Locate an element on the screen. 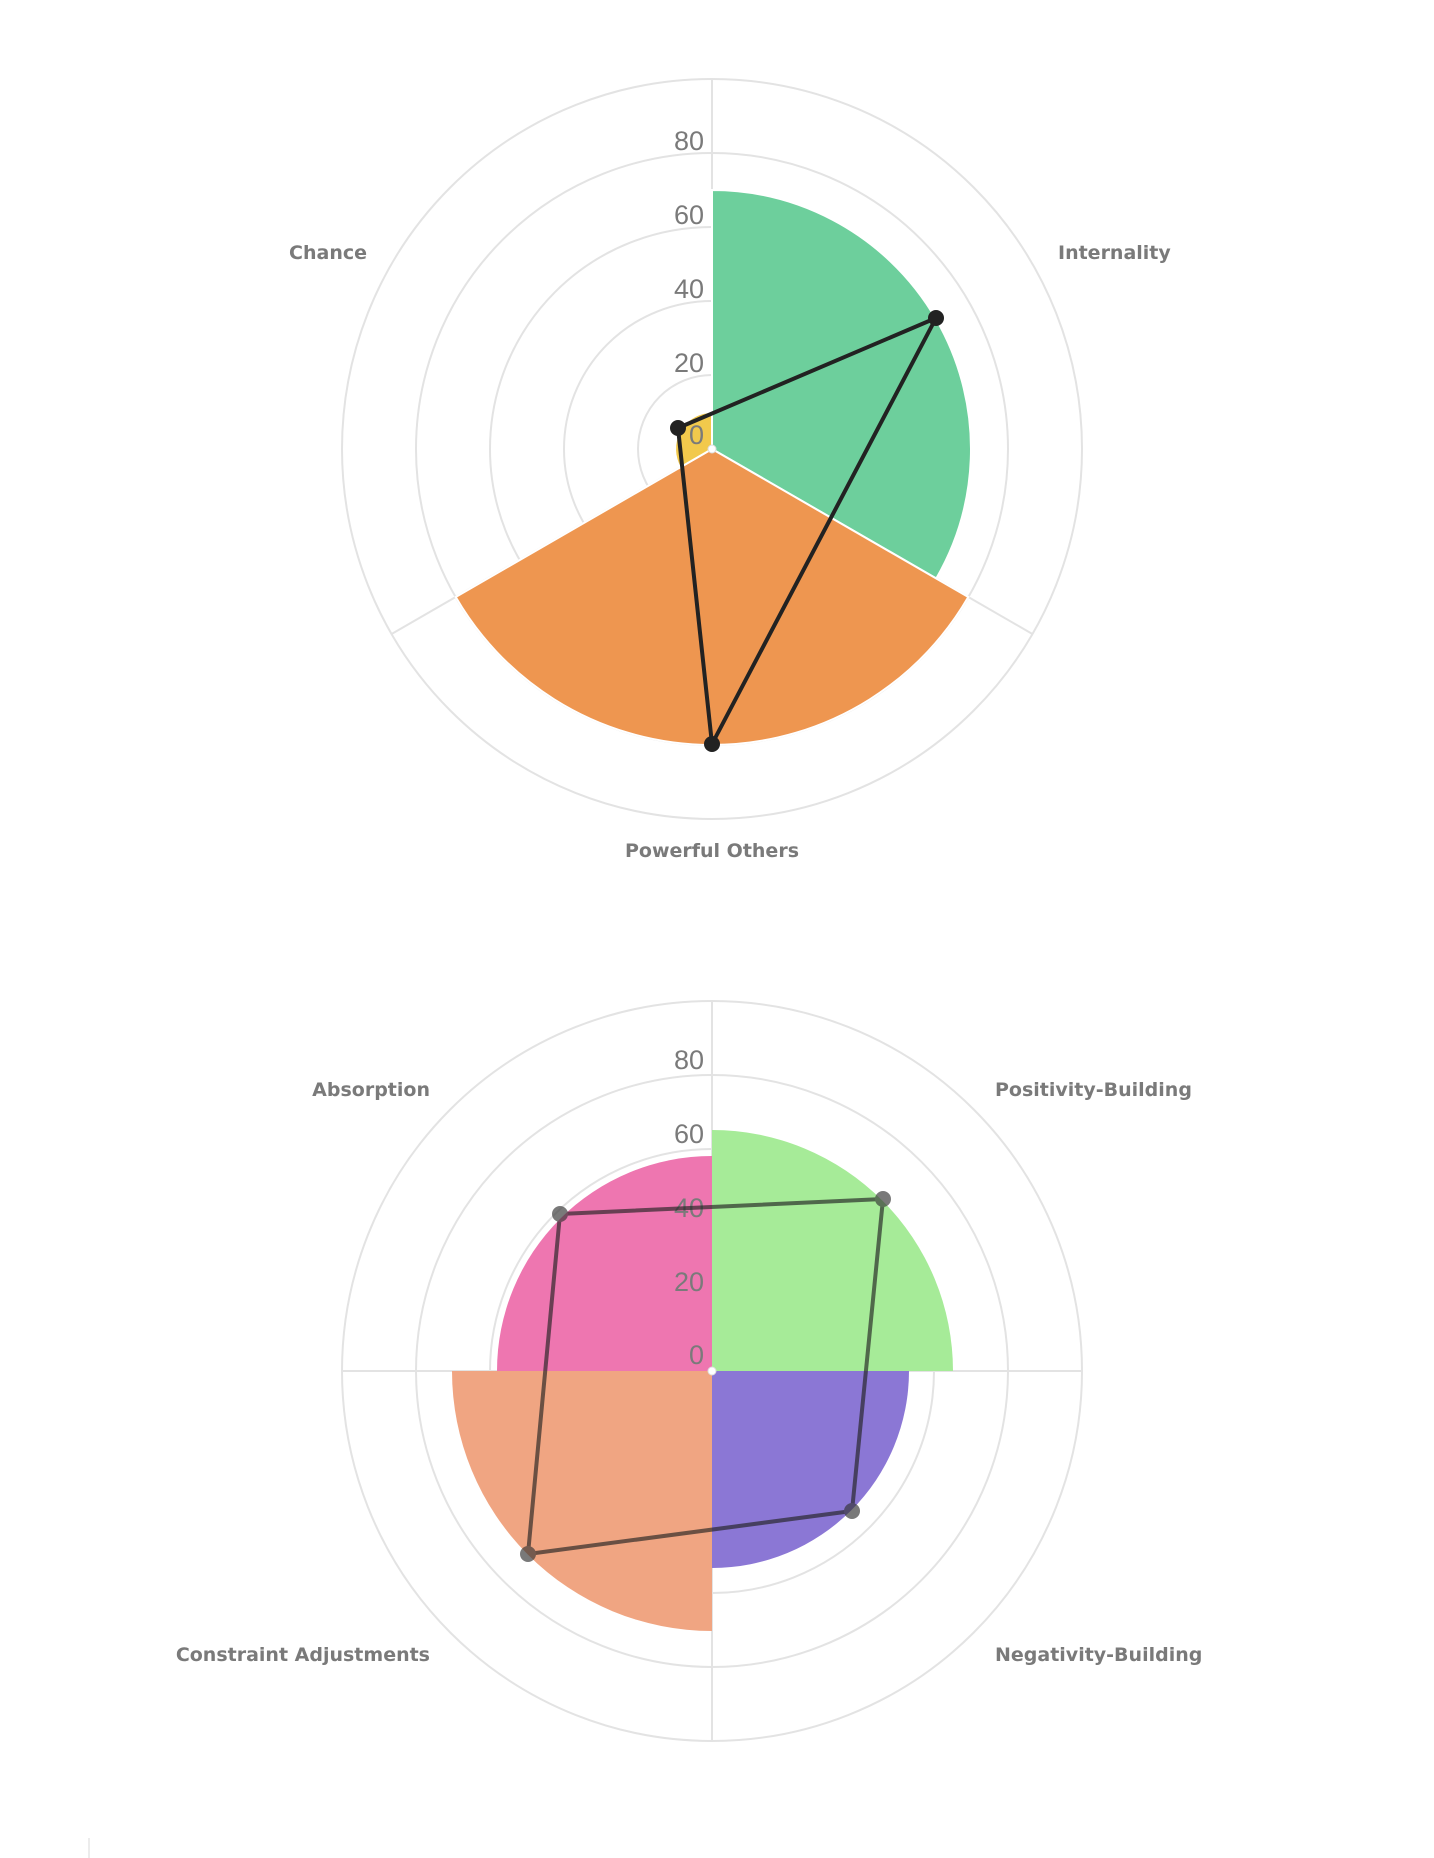 The width and height of the screenshot is (1434, 1858). bottom-radar-line is located at coordinates (705, 1376).